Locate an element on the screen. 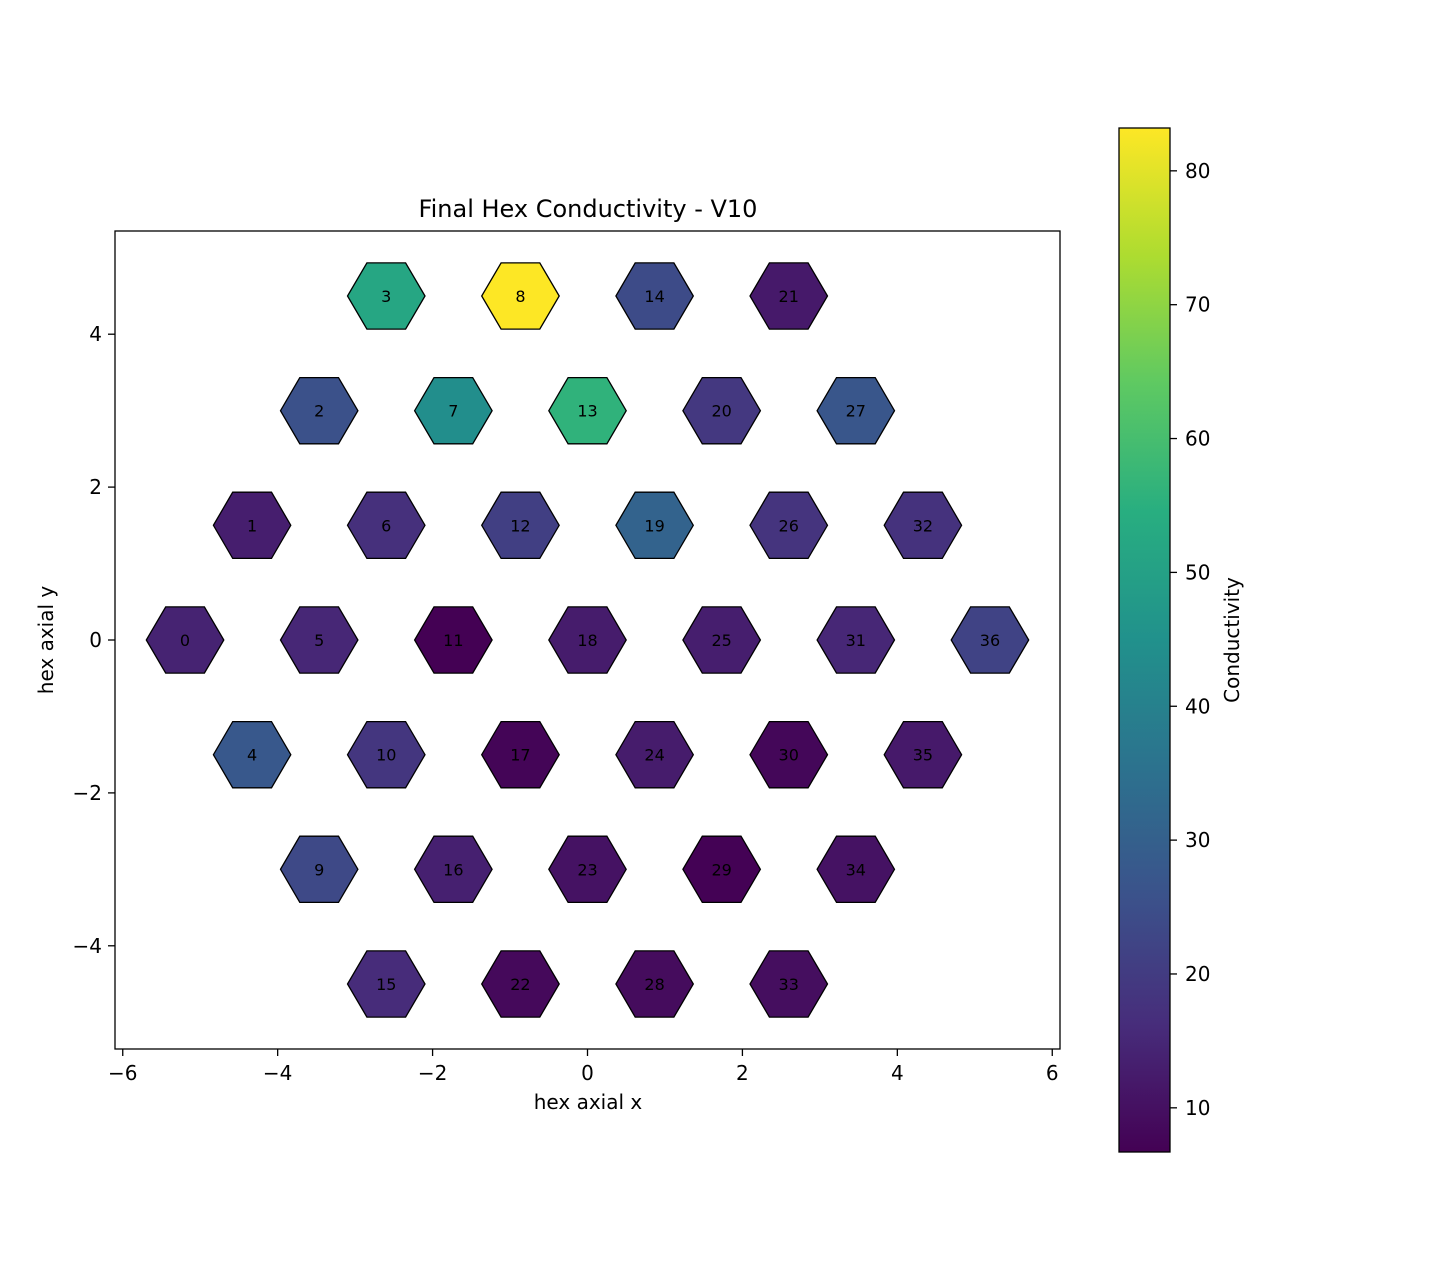 The height and width of the screenshot is (1280, 1440). x-tick-label: 6 is located at coordinates (1052, 1073).